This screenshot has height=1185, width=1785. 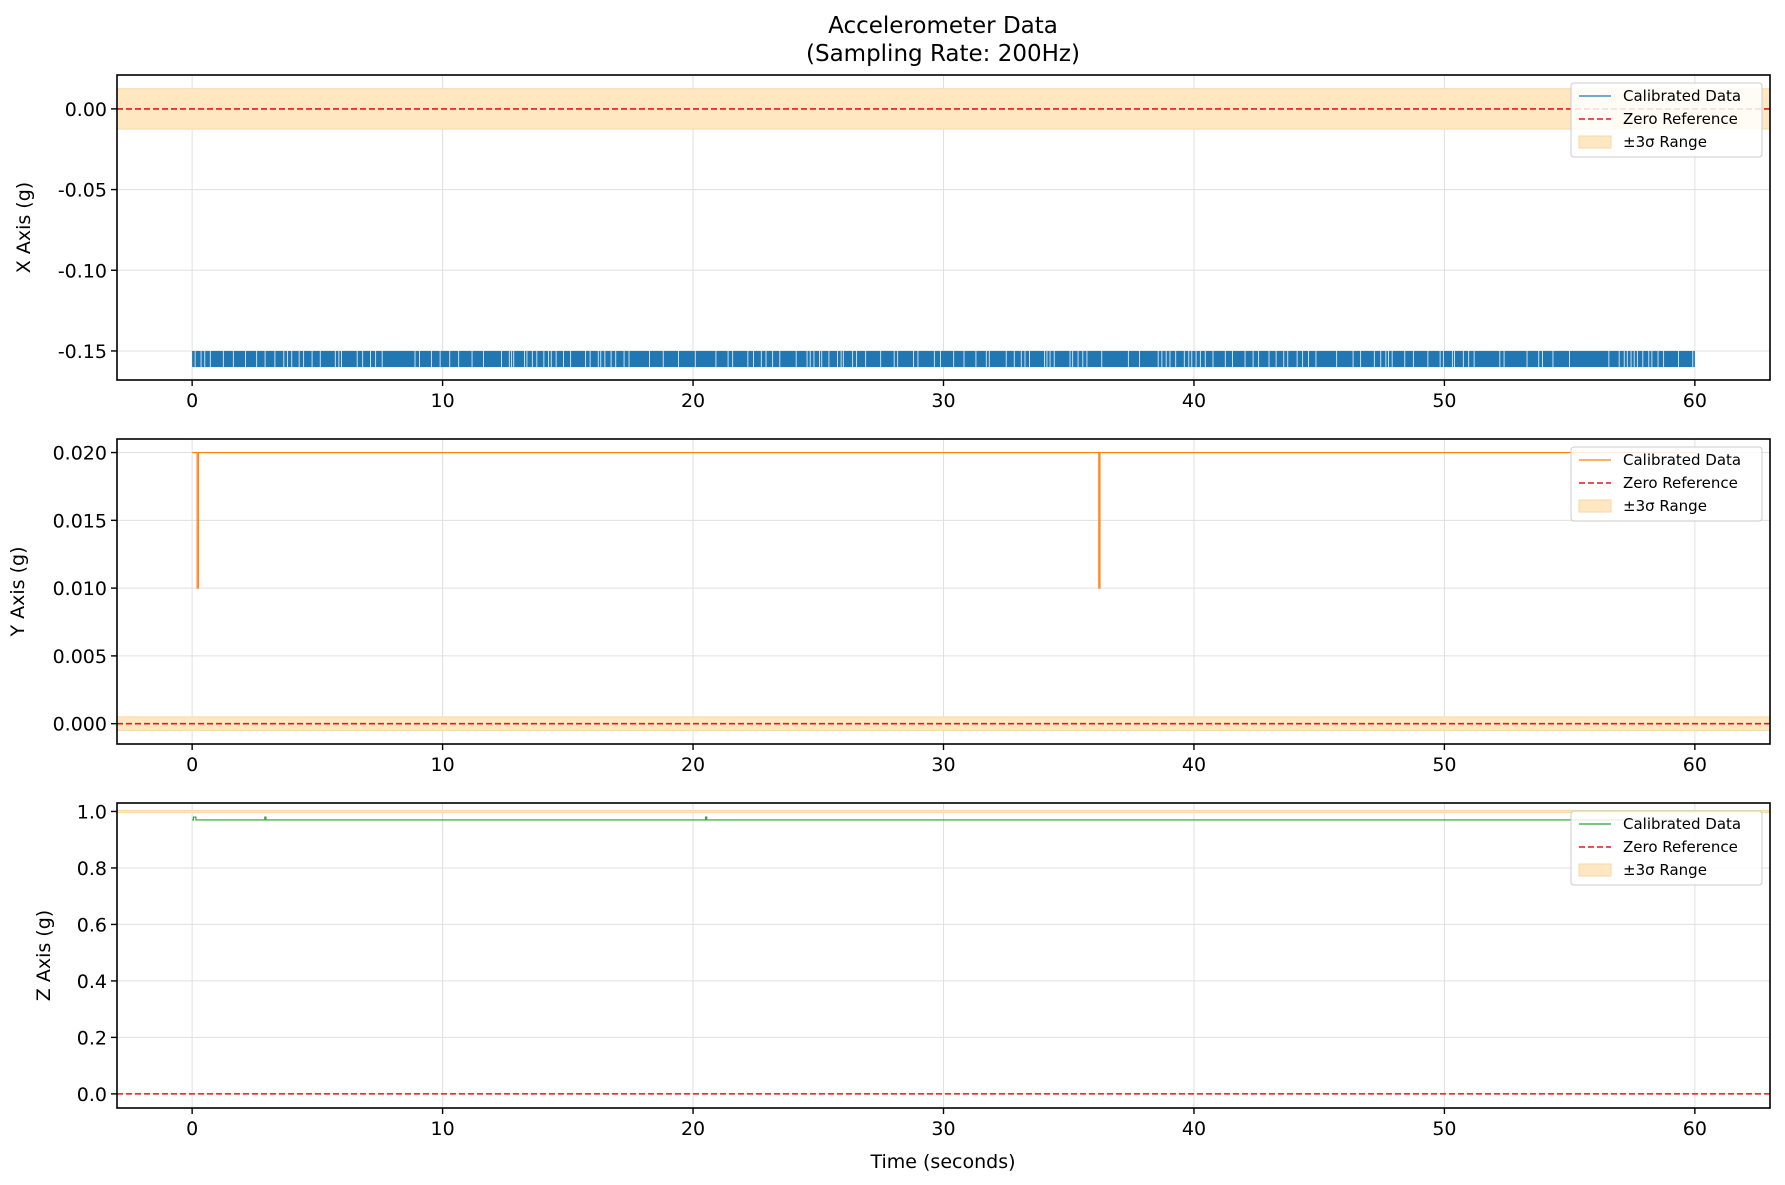 I want to click on y-tick-label: 0.020, so click(x=80, y=454).